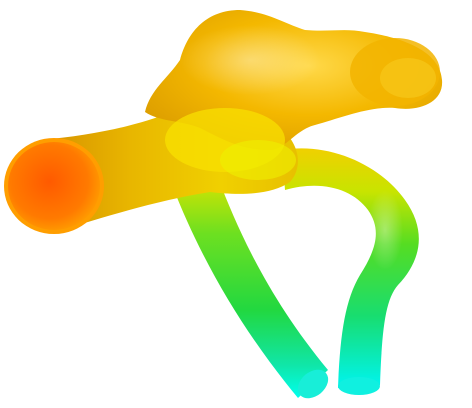 This screenshot has height=408, width=472. Describe the element at coordinates (408, 78) in the screenshot. I see `aneurysm-lobe-highlight` at that location.